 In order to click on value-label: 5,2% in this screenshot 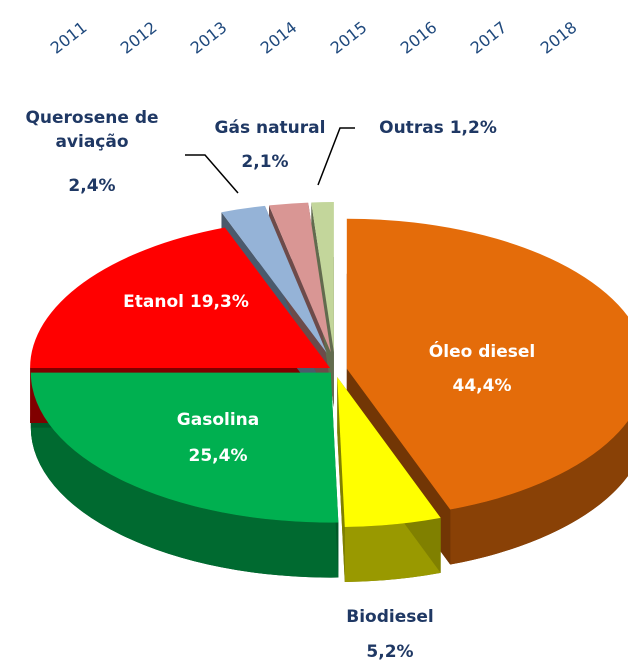, I will do `click(390, 652)`.